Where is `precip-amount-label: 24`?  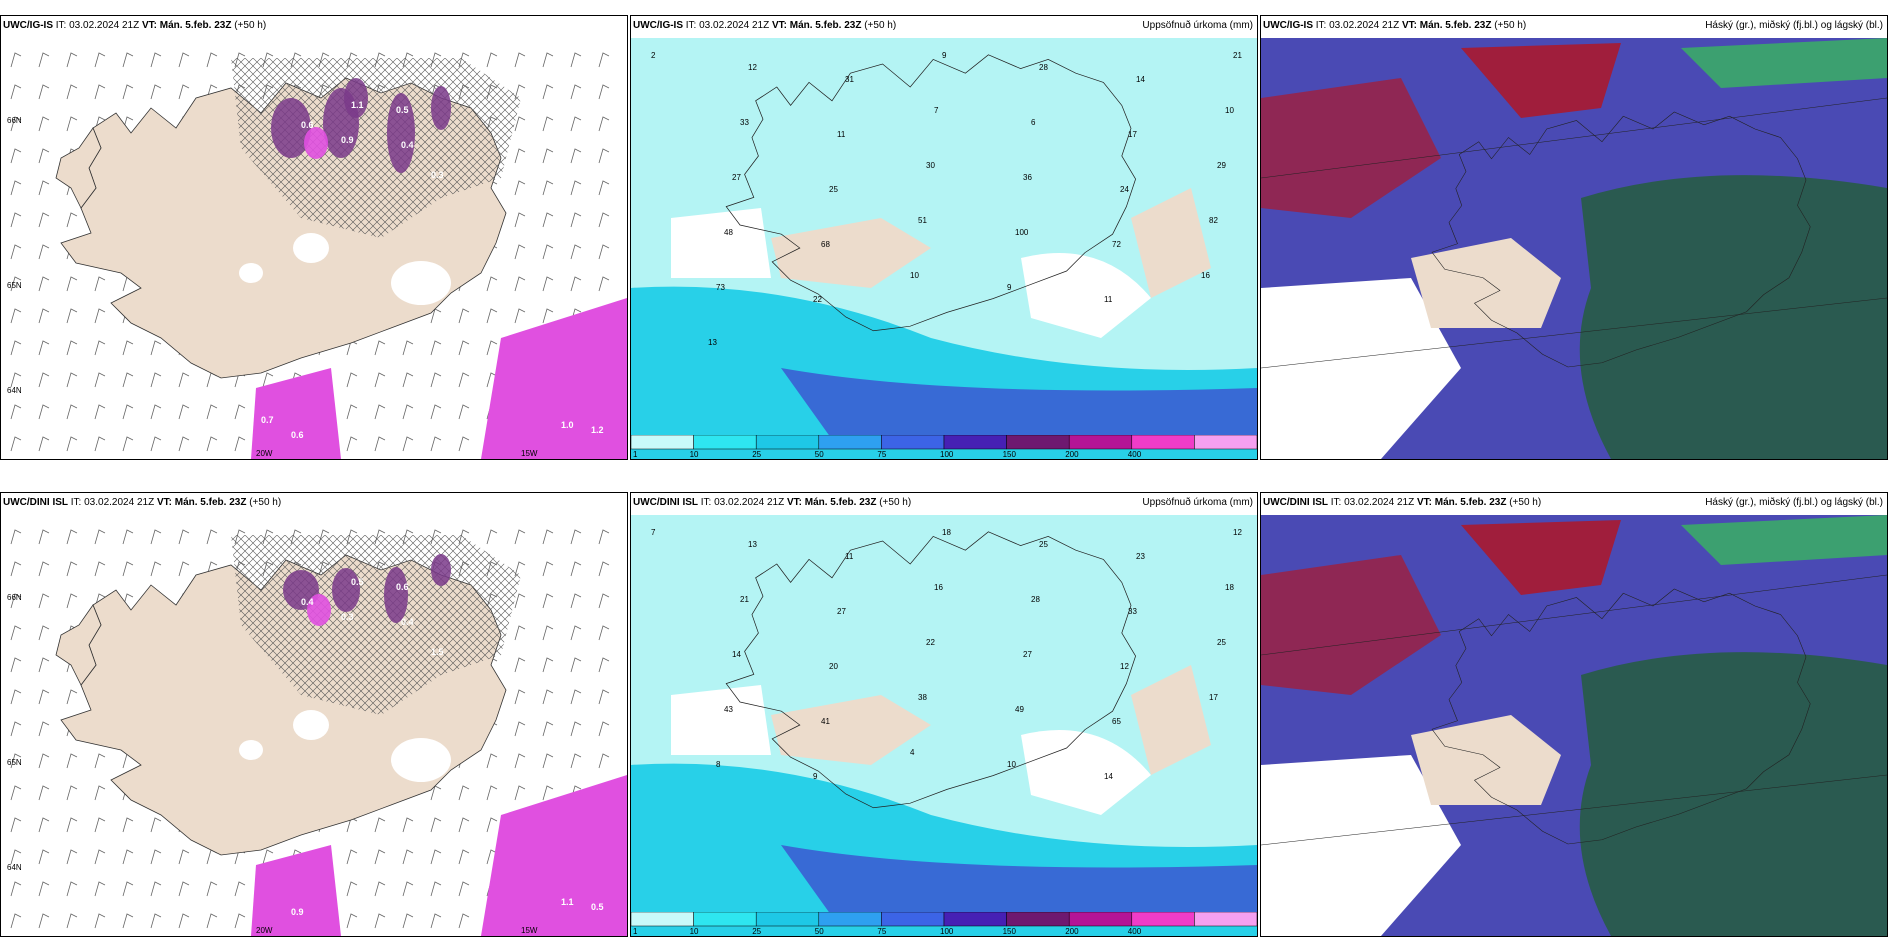 precip-amount-label: 24 is located at coordinates (1124, 189).